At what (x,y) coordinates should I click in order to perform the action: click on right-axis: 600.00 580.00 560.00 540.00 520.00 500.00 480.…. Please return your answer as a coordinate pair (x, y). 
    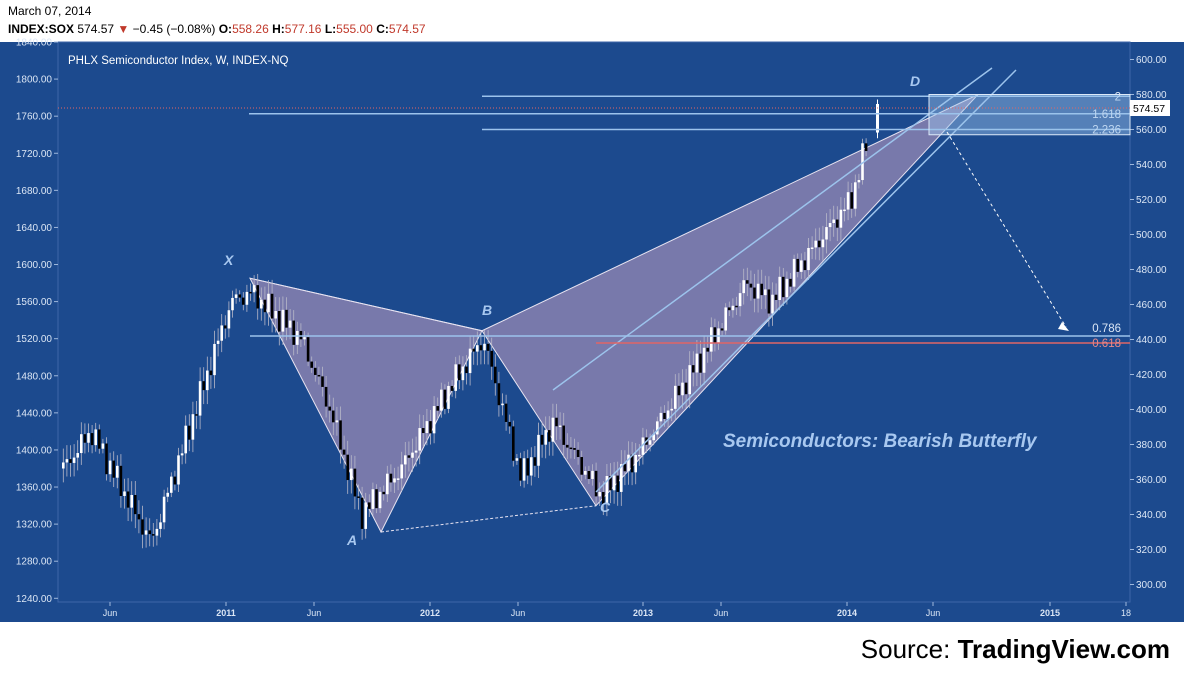
    Looking at the image, I should click on (1148, 323).